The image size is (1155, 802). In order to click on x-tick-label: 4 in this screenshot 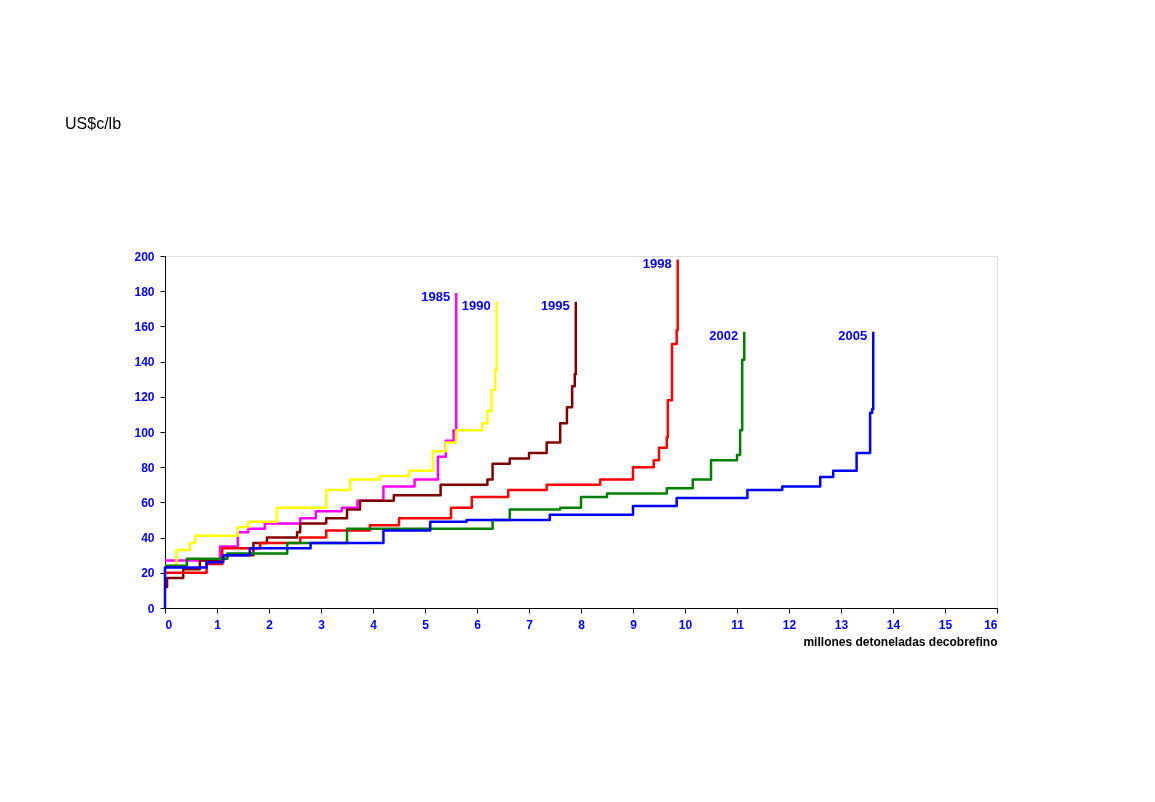, I will do `click(374, 624)`.